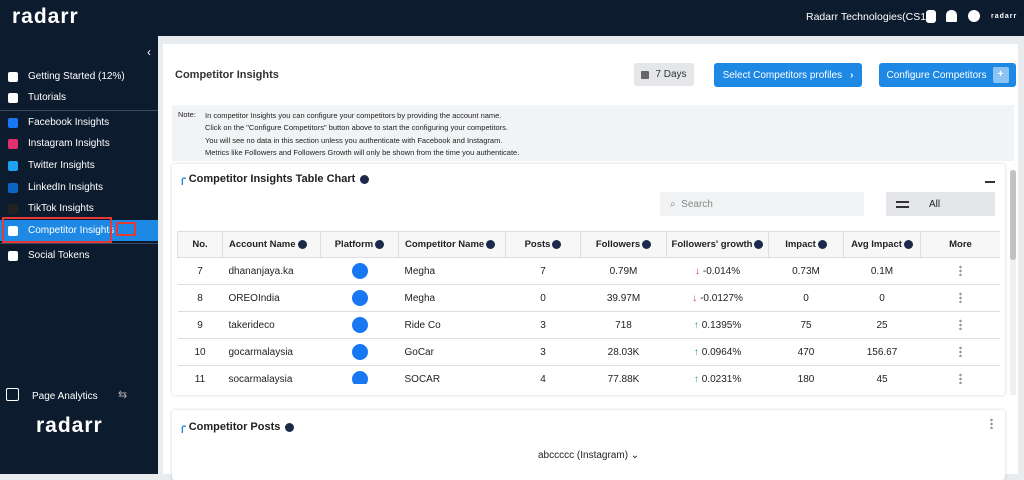 The image size is (1024, 480). I want to click on cell-text: 39.97M, so click(623, 298).